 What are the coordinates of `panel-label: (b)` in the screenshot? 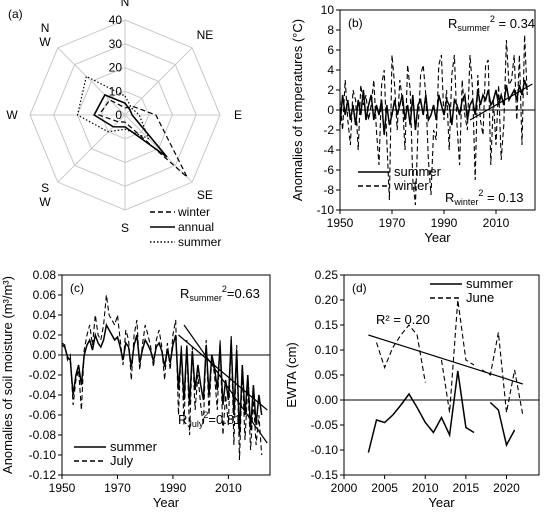 It's located at (355, 23).